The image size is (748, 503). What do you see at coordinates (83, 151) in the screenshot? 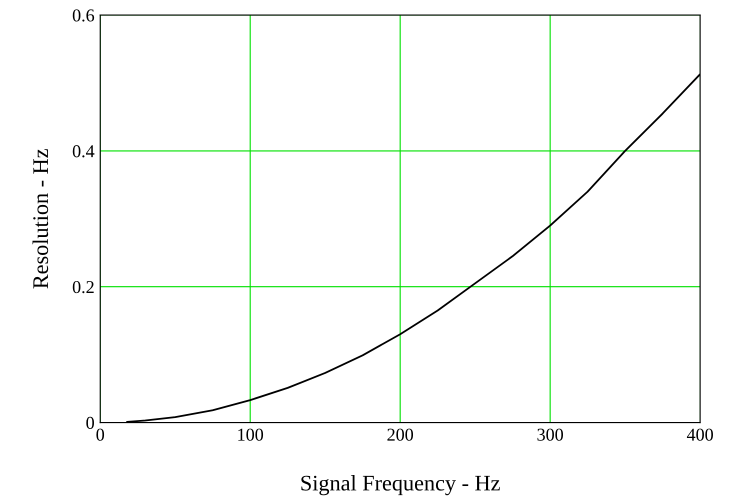
I see `y-tick-label: 0.4` at bounding box center [83, 151].